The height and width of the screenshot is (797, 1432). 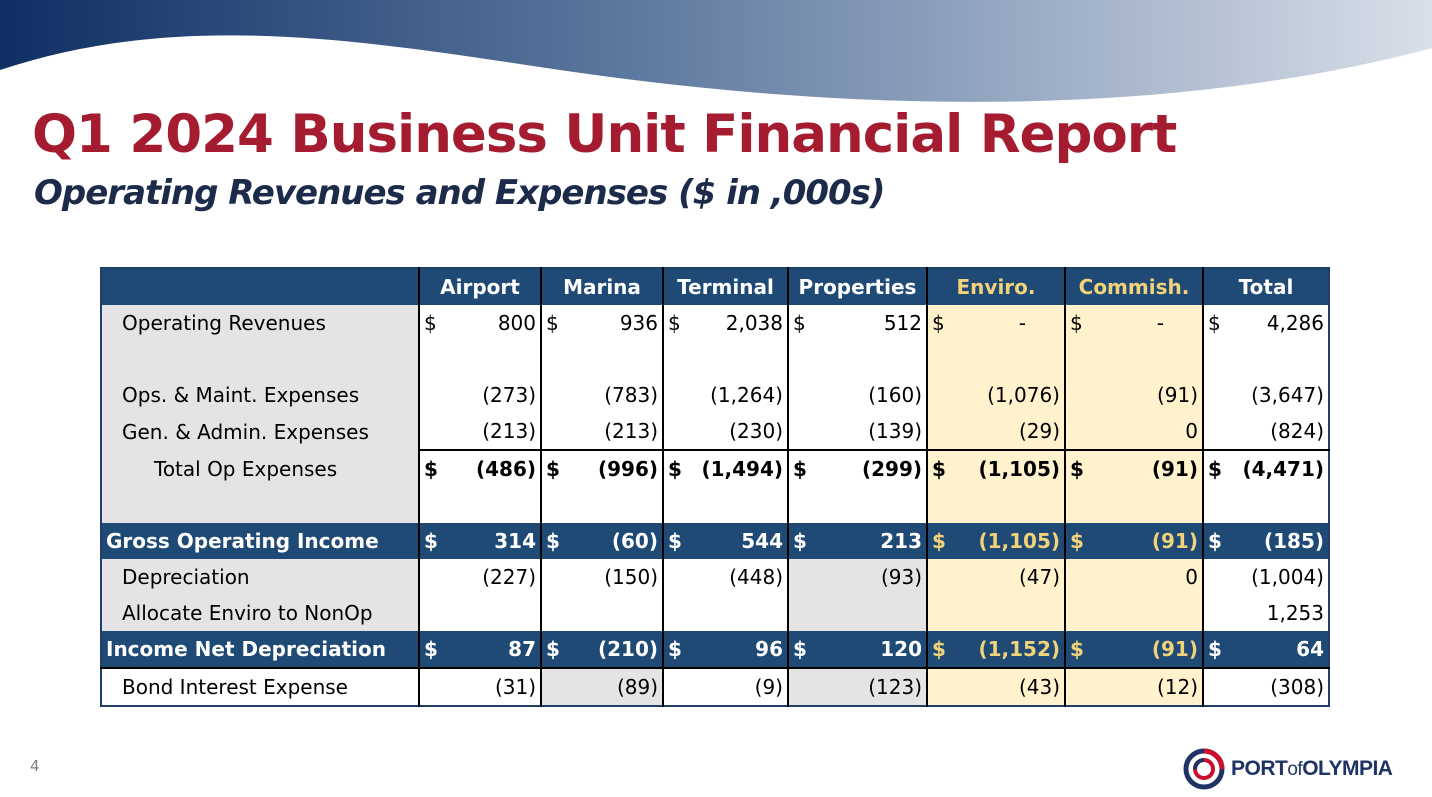 What do you see at coordinates (1259, 768) in the screenshot?
I see `logo-word-port: PORT` at bounding box center [1259, 768].